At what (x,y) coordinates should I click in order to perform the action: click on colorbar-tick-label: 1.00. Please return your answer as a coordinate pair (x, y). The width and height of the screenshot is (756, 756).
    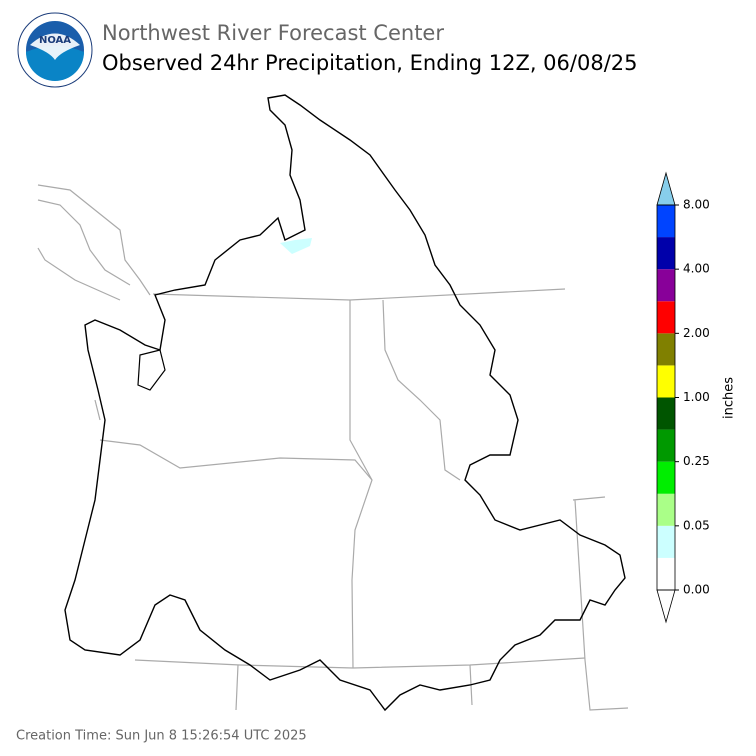
    Looking at the image, I should click on (696, 397).